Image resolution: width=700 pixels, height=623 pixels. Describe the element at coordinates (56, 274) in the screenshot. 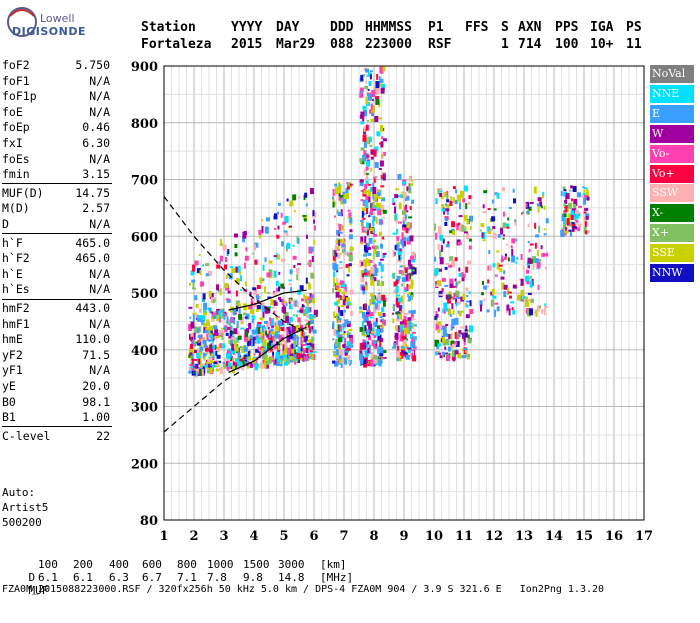

I see `param-row: h`E N/A` at that location.